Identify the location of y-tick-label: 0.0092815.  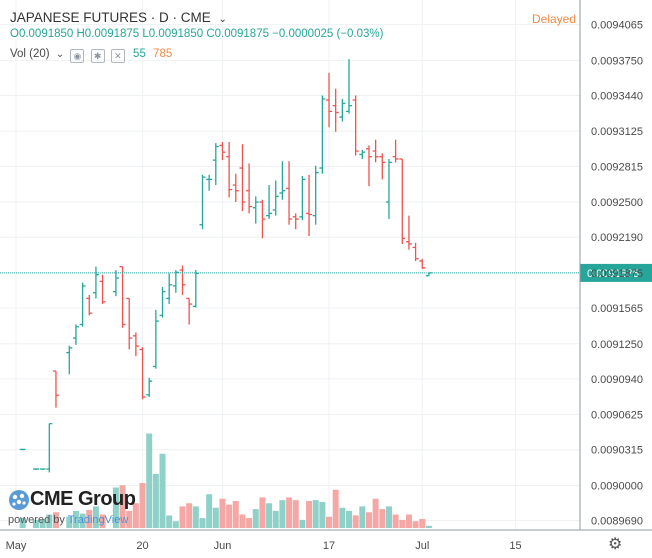
(617, 167).